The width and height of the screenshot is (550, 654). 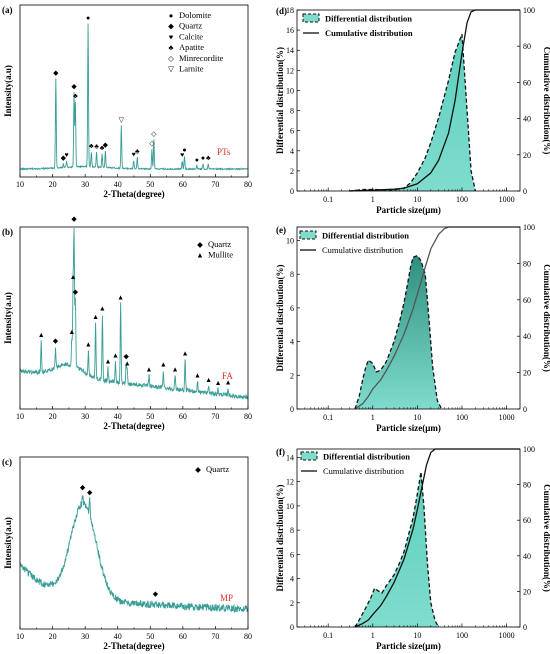 What do you see at coordinates (8, 318) in the screenshot?
I see `y-axis-label: Intensity(a.u)` at bounding box center [8, 318].